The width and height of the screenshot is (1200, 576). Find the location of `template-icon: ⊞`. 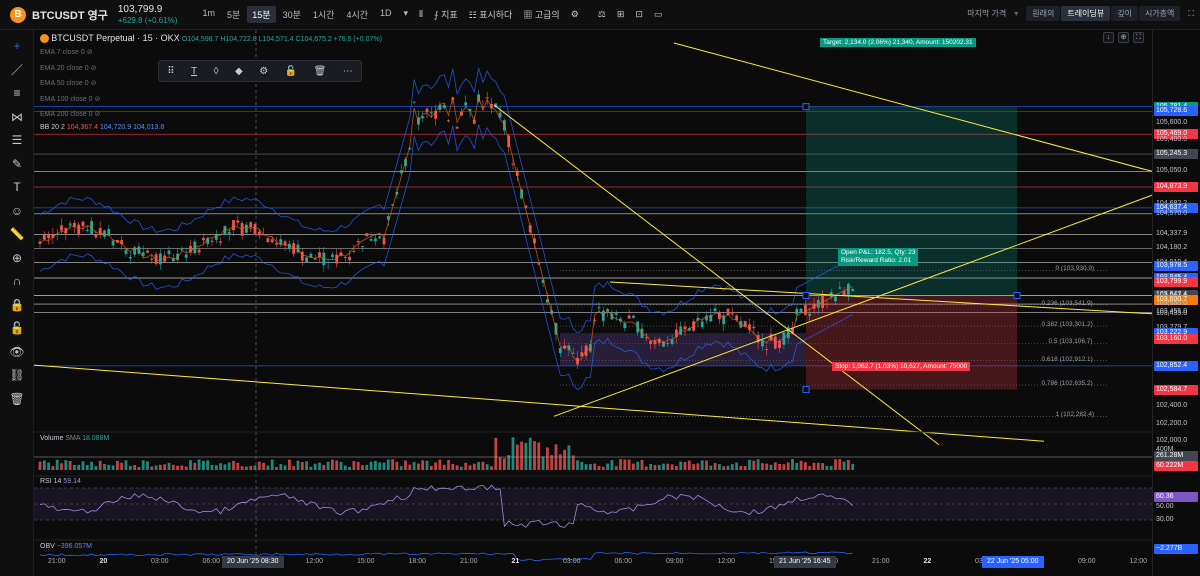

template-icon: ⊞ is located at coordinates (620, 14).